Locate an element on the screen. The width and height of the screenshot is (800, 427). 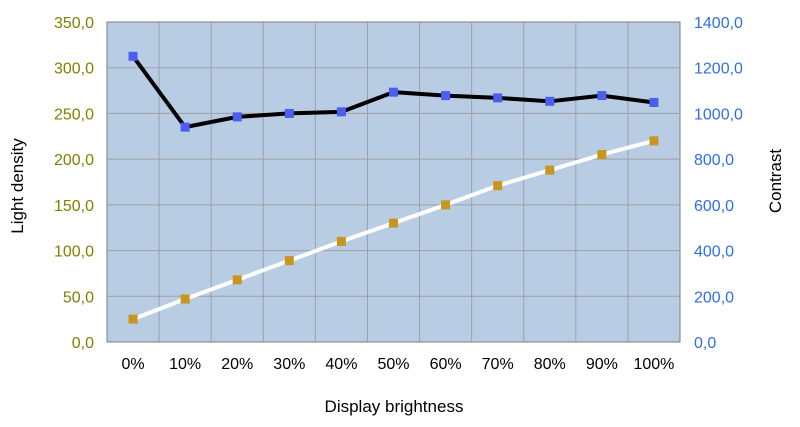
x-tick-label: 30% is located at coordinates (289, 364).